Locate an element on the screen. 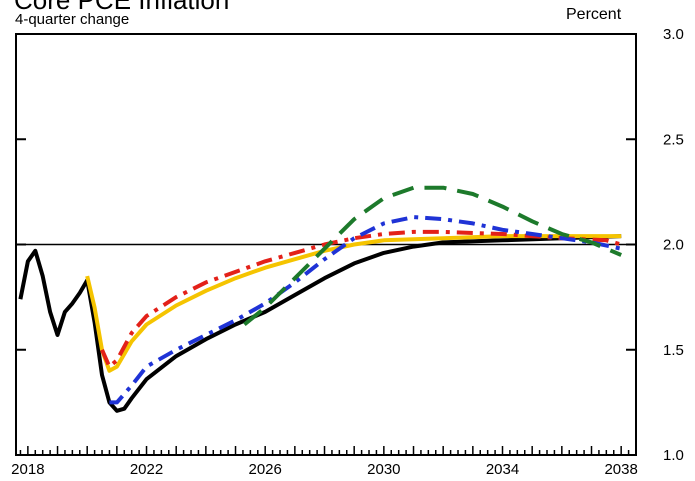 The image size is (695, 481). x-tick-label: 2030 is located at coordinates (383, 469).